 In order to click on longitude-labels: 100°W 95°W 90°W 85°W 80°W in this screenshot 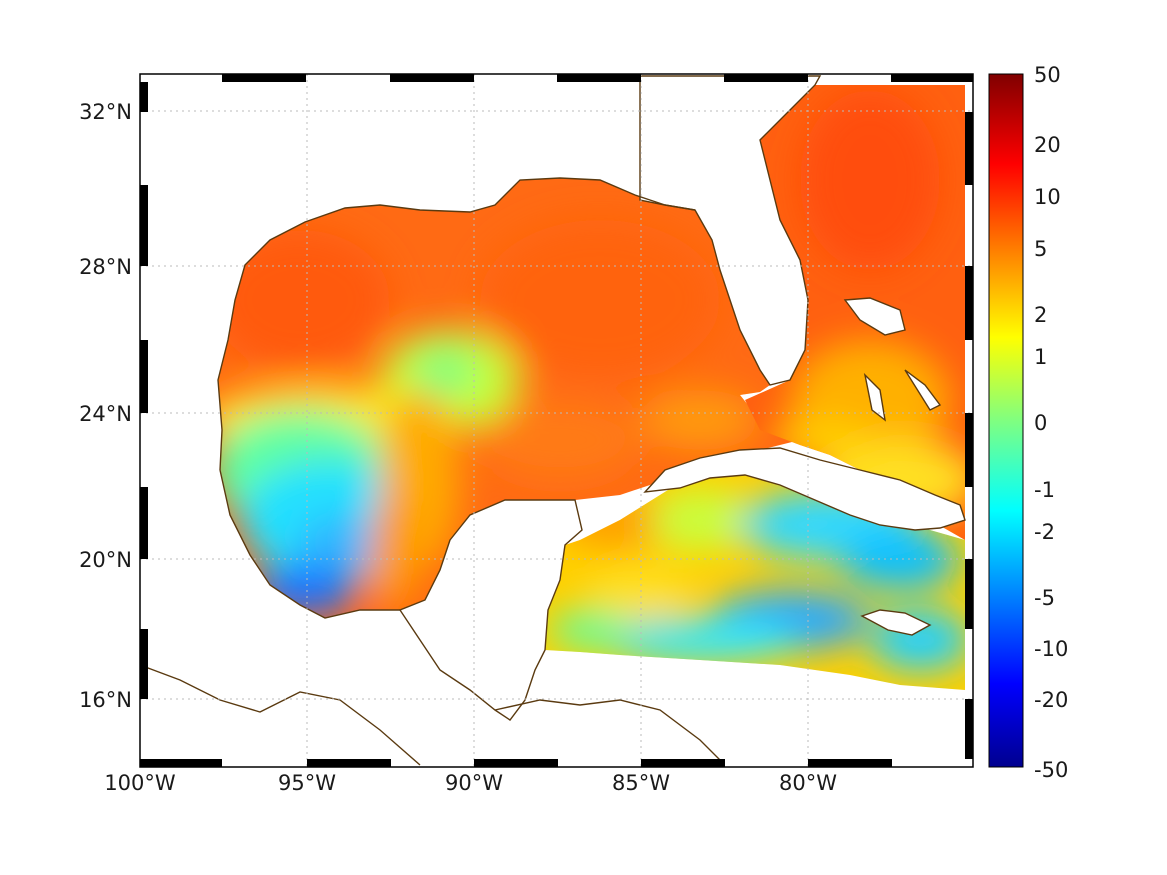, I will do `click(470, 783)`.